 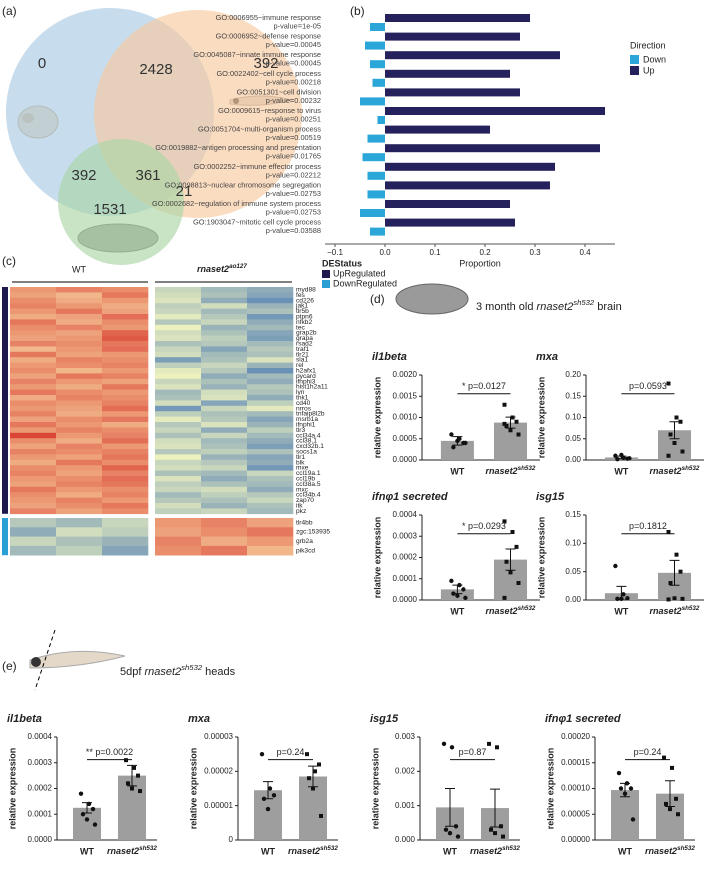 I want to click on go-pvalue: p-value=0.00045, so click(x=293, y=63).